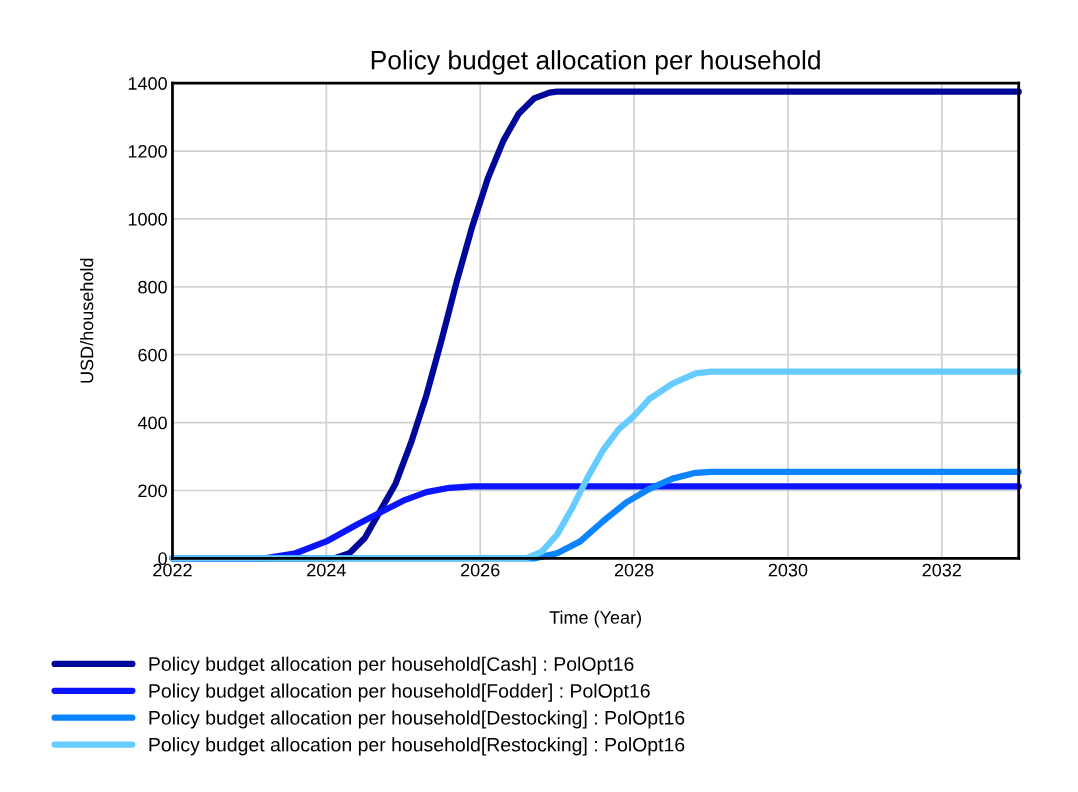  Describe the element at coordinates (87, 320) in the screenshot. I see `y-axis-title: USD/household` at that location.